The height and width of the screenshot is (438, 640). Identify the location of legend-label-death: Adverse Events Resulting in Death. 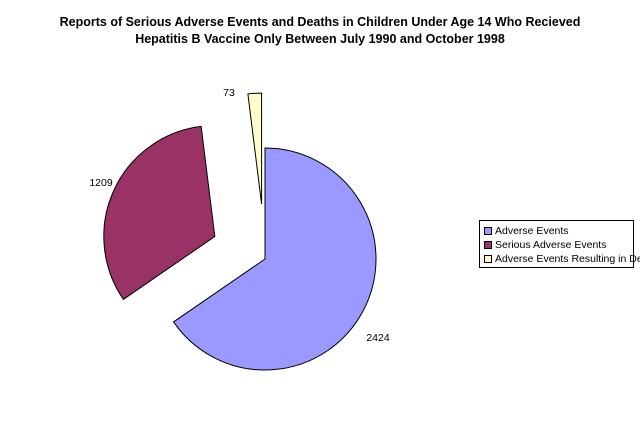
(567, 259).